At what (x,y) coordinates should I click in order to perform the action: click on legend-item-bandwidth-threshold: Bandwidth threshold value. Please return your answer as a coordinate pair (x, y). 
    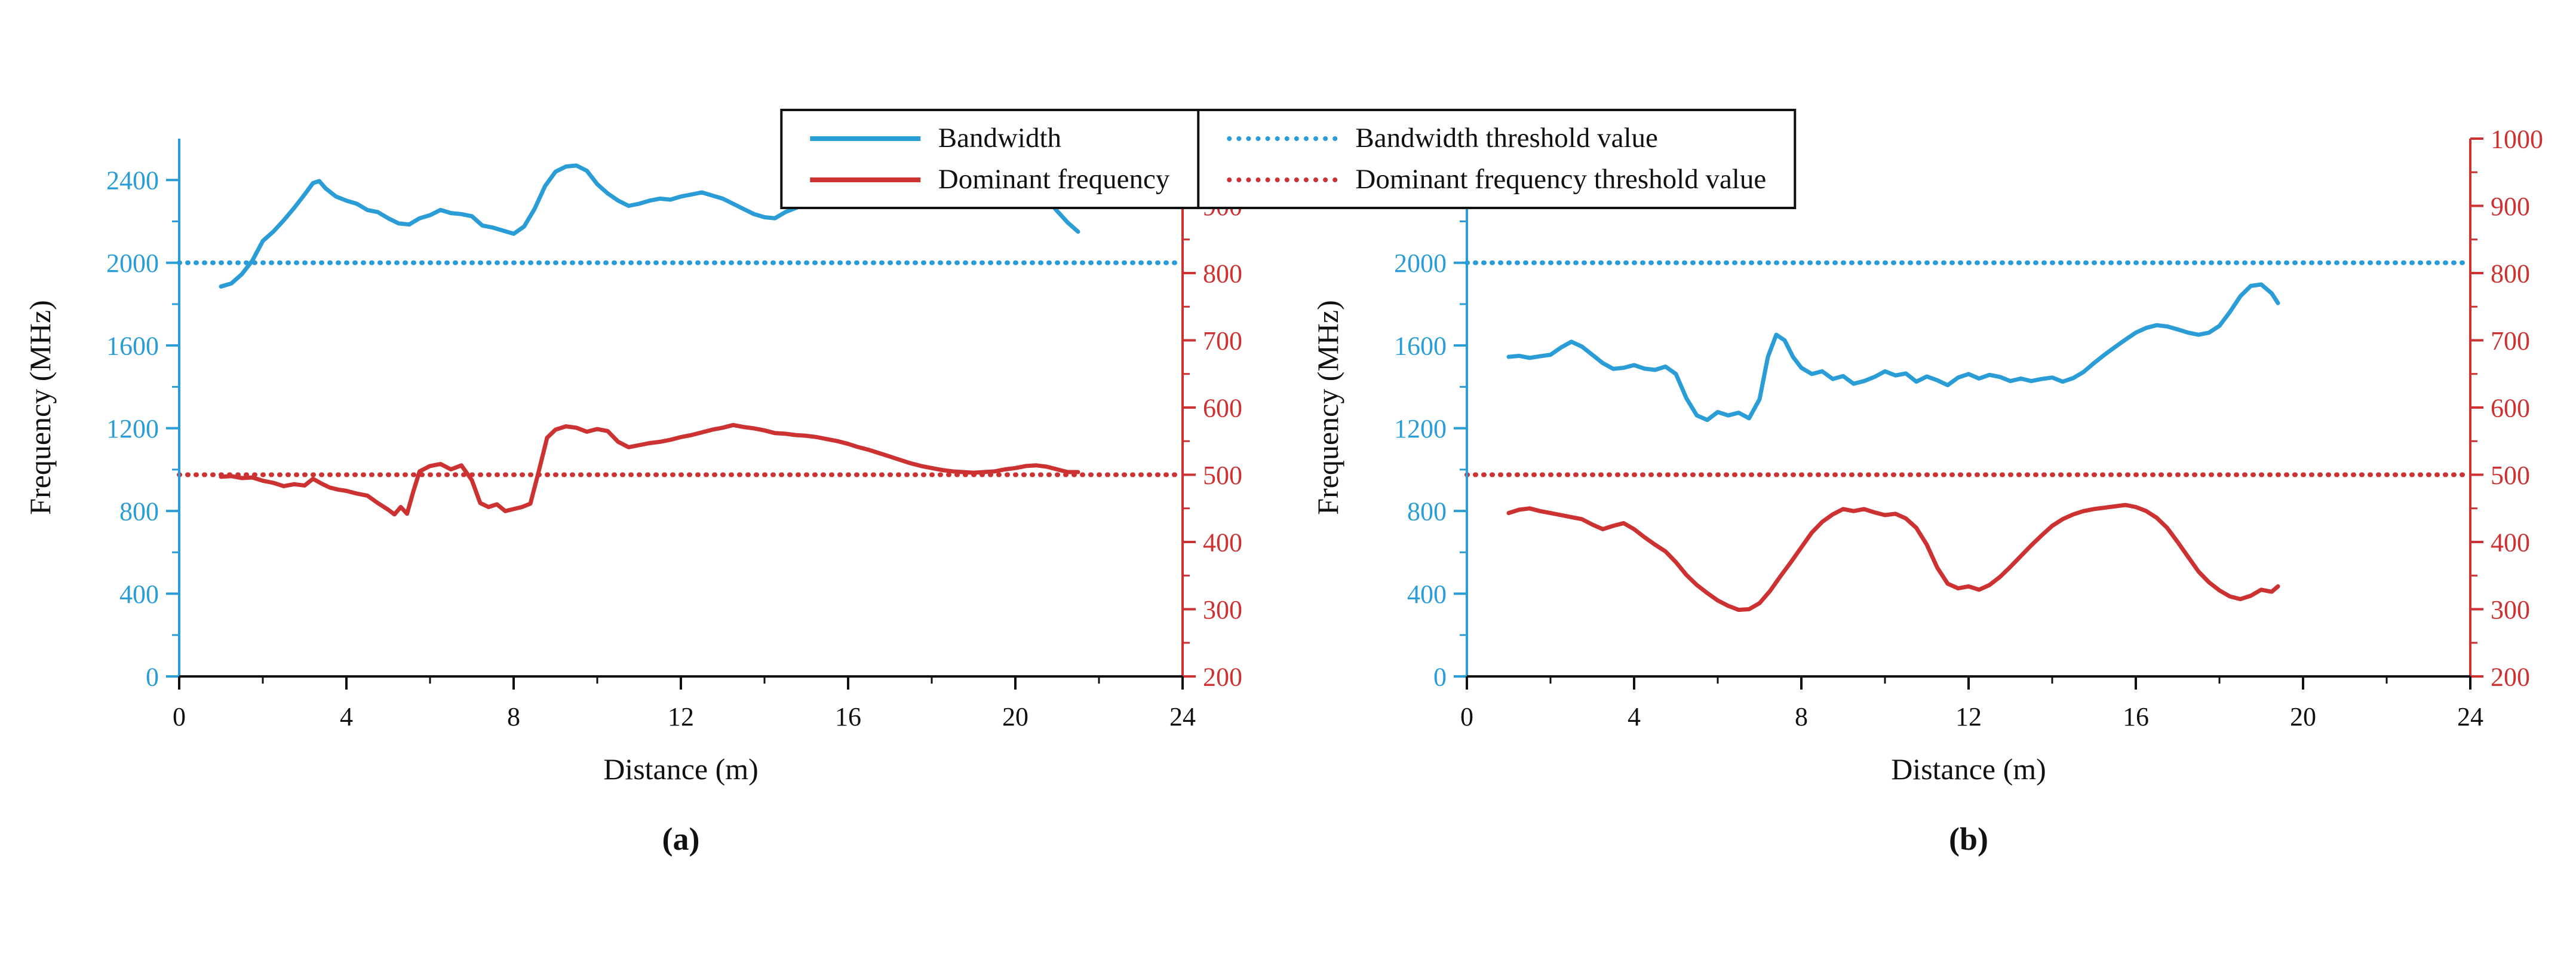
    Looking at the image, I should click on (1496, 138).